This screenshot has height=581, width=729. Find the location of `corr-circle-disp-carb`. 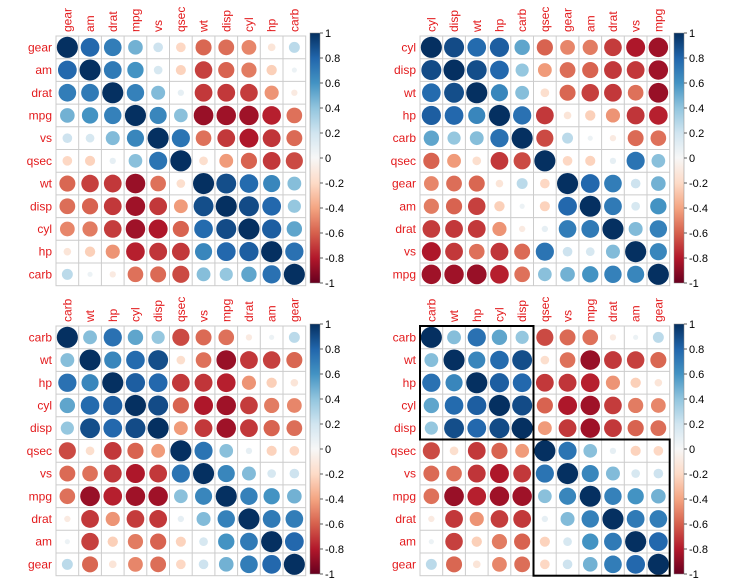

corr-circle-disp-carb is located at coordinates (67, 428).